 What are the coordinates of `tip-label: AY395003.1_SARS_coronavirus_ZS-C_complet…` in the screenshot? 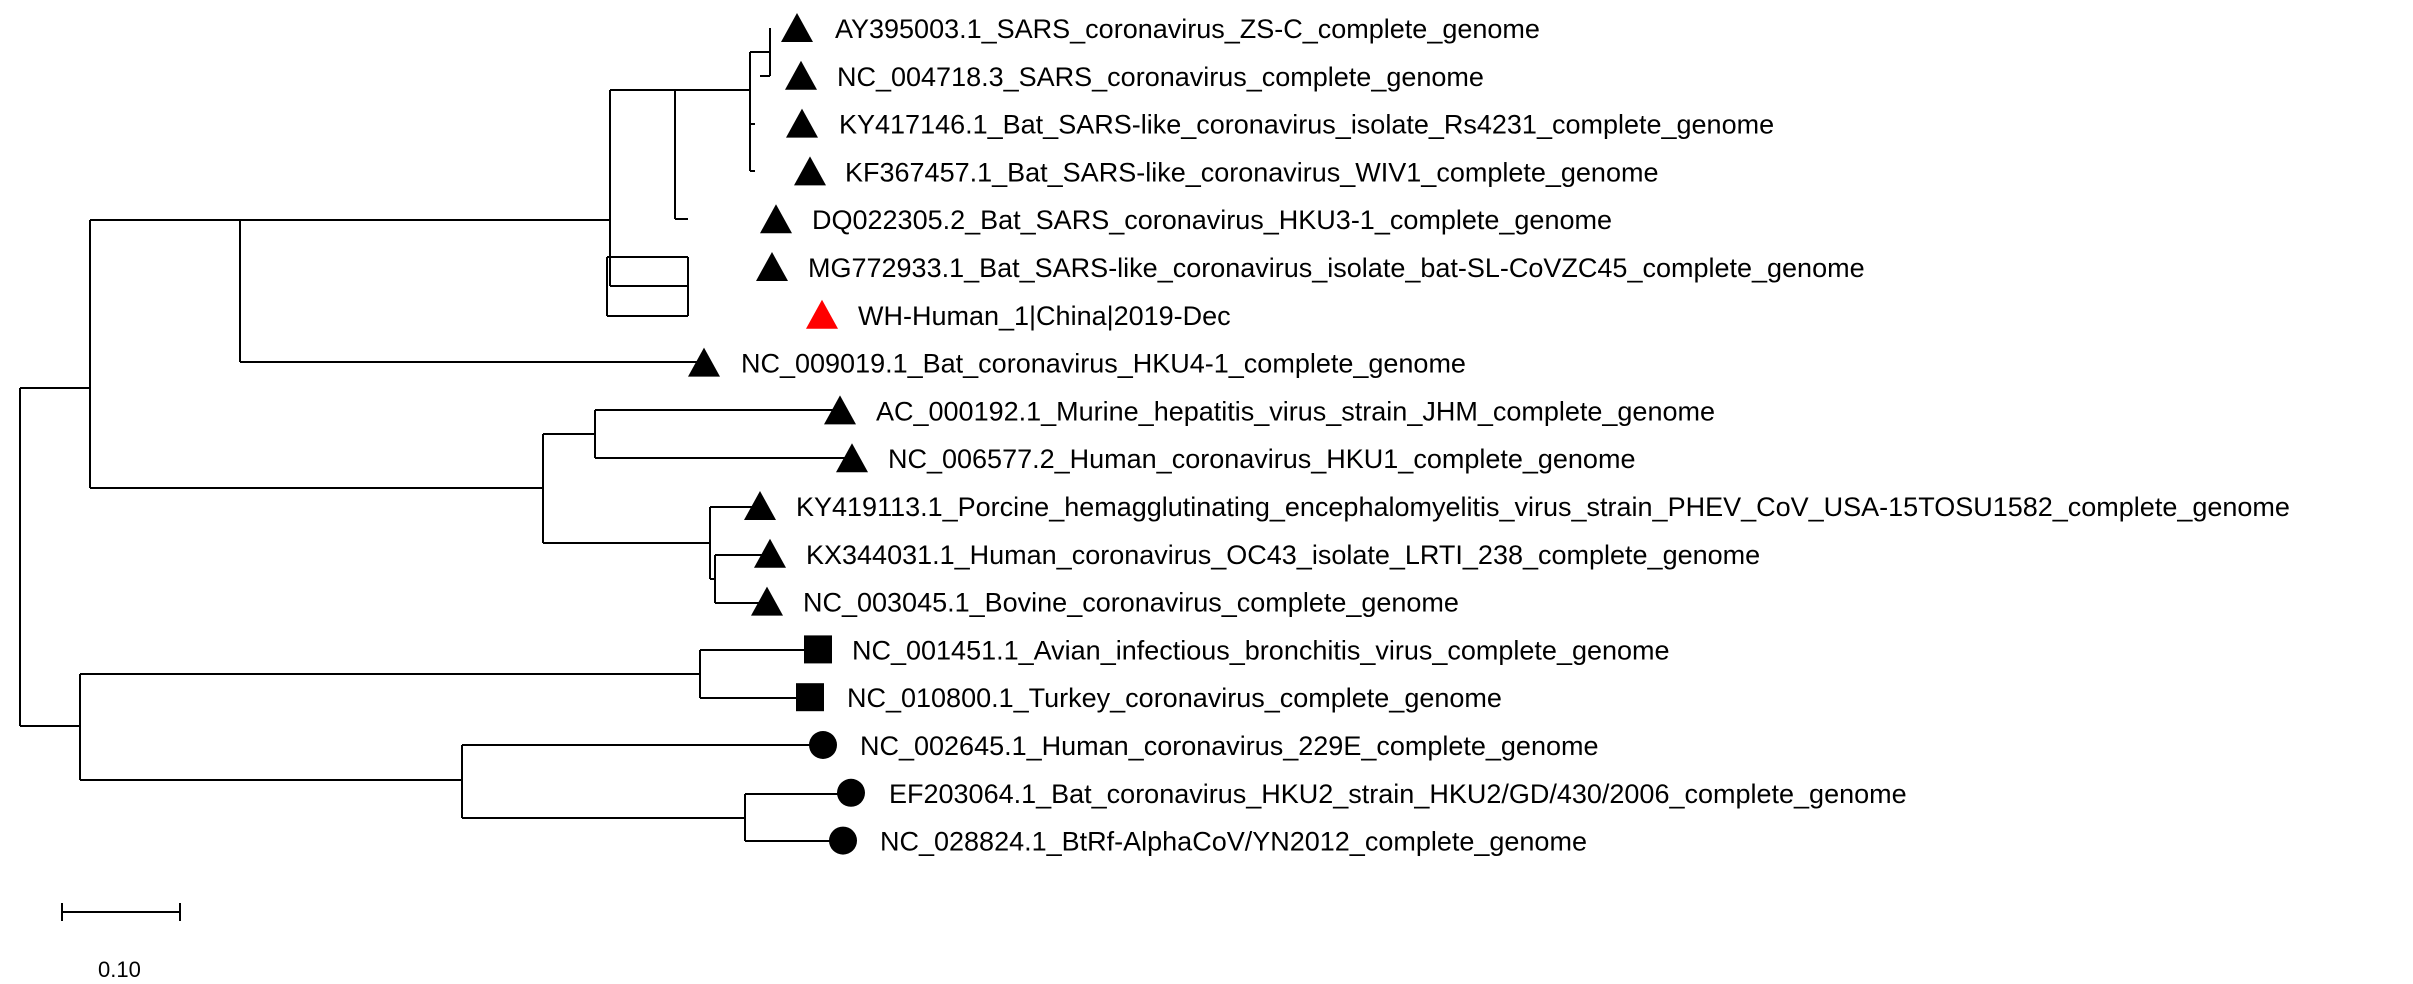 It's located at (1187, 29).